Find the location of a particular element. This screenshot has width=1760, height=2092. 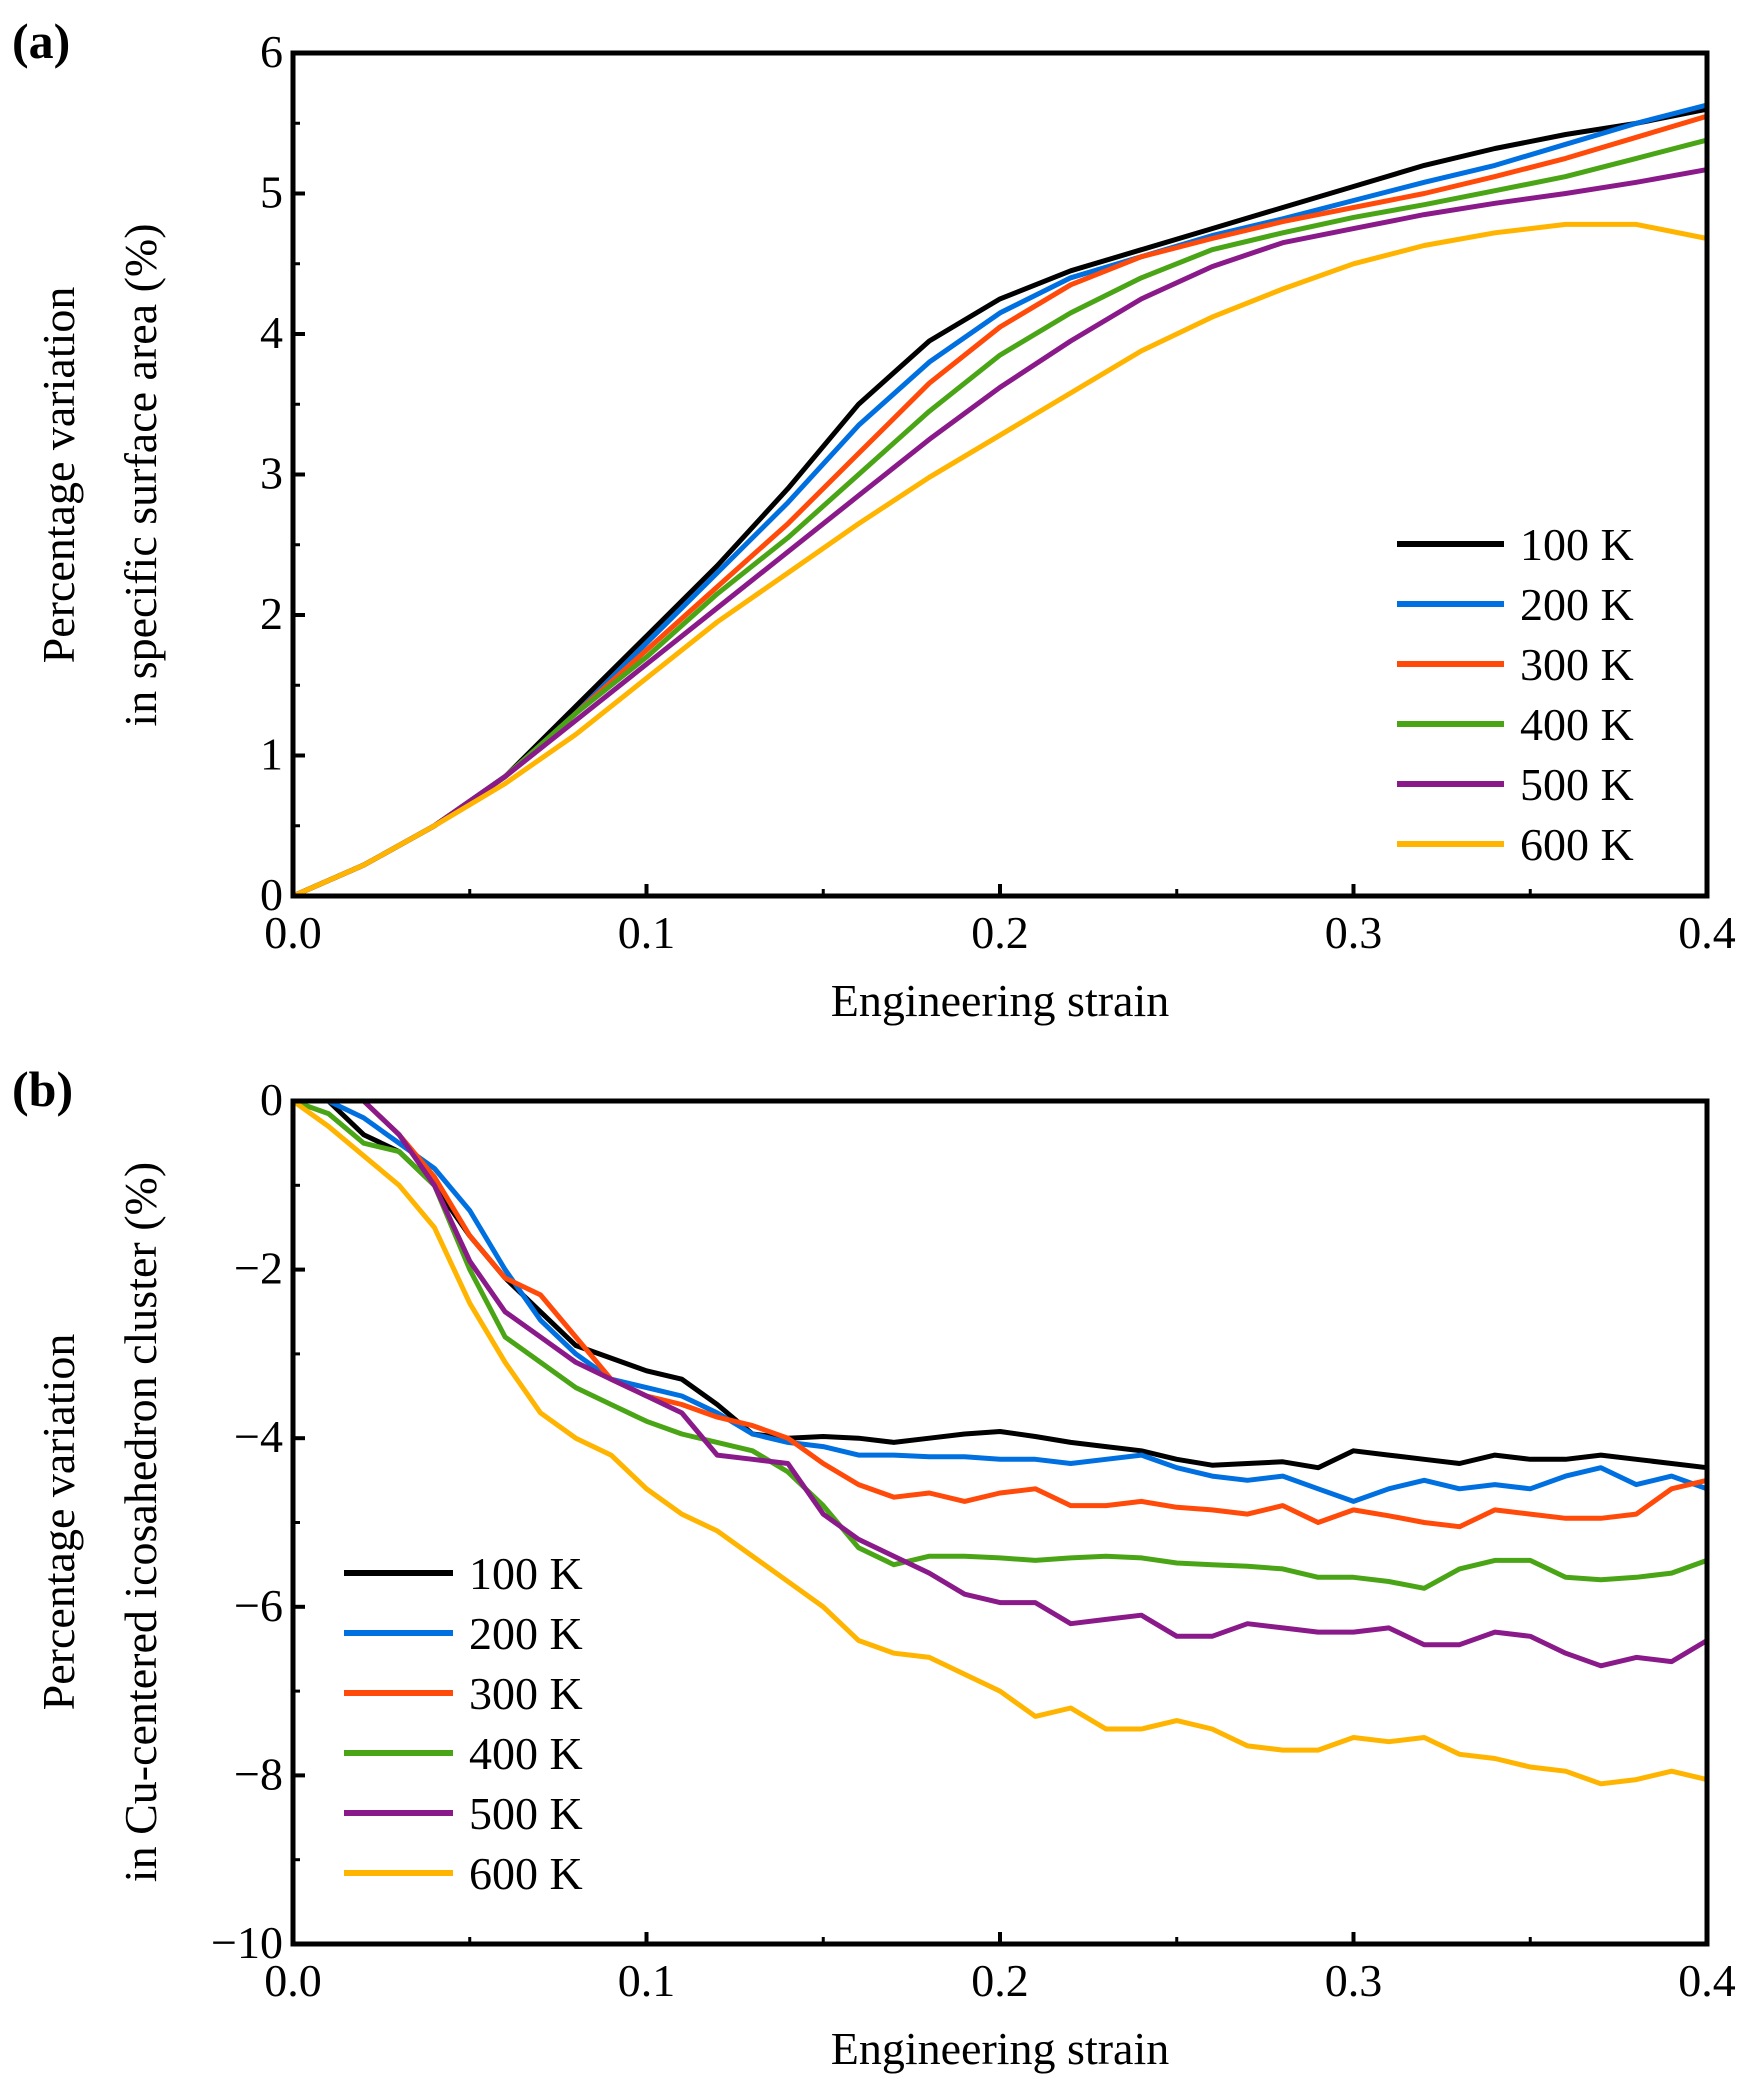

series-line-100k is located at coordinates (1000, 1284).